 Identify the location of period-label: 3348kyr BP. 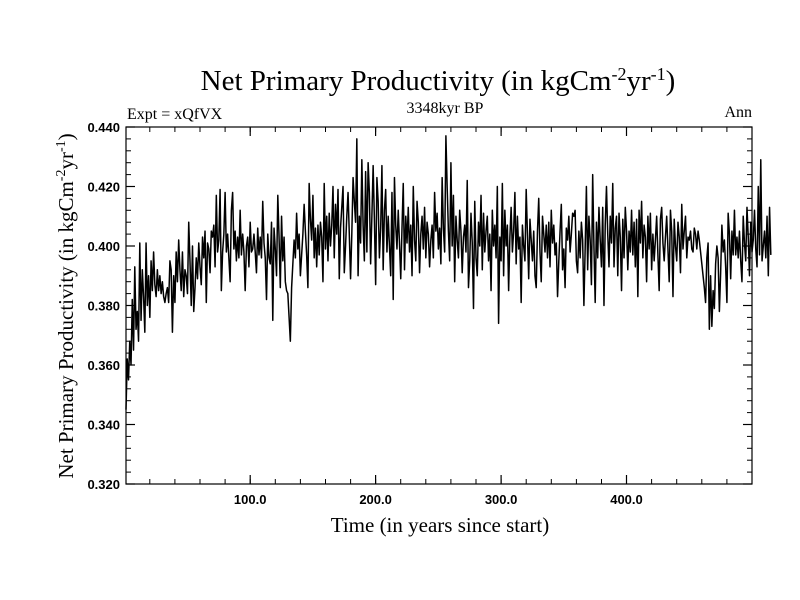
(445, 108).